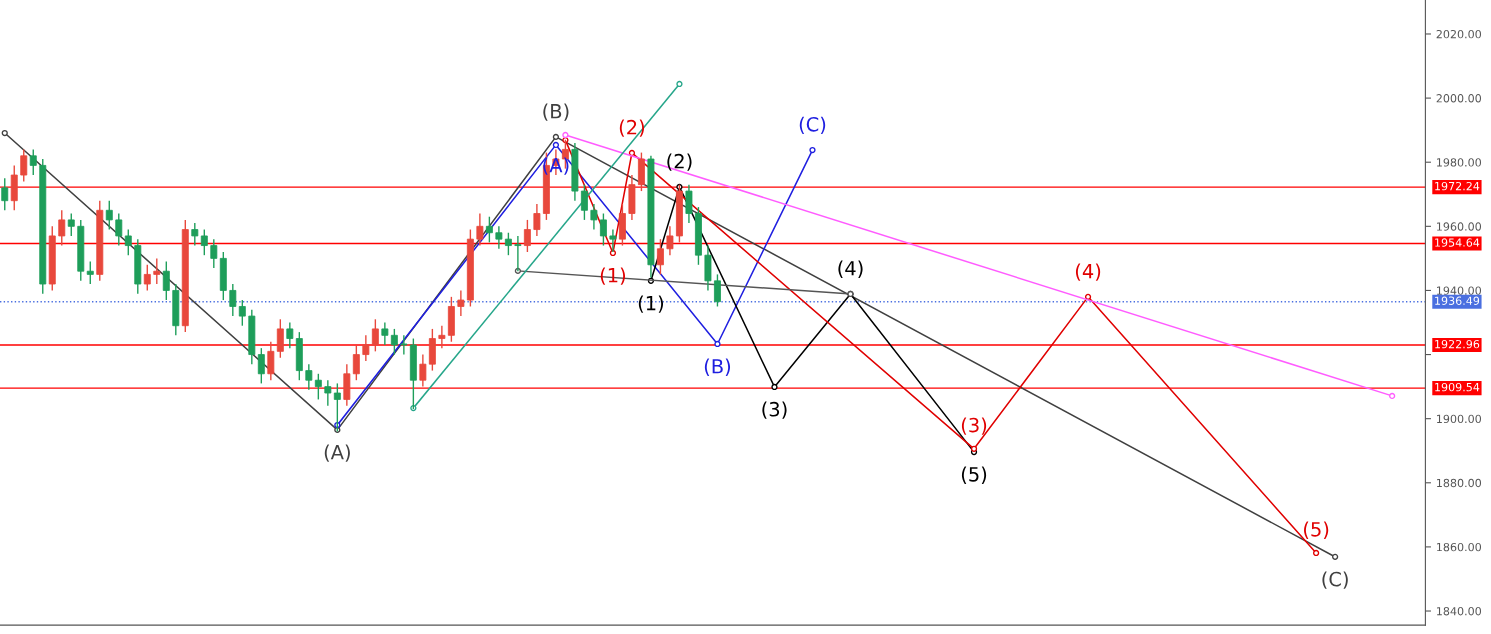 This screenshot has width=1491, height=634. I want to click on ref-line-label: 1954.64, so click(1457, 242).